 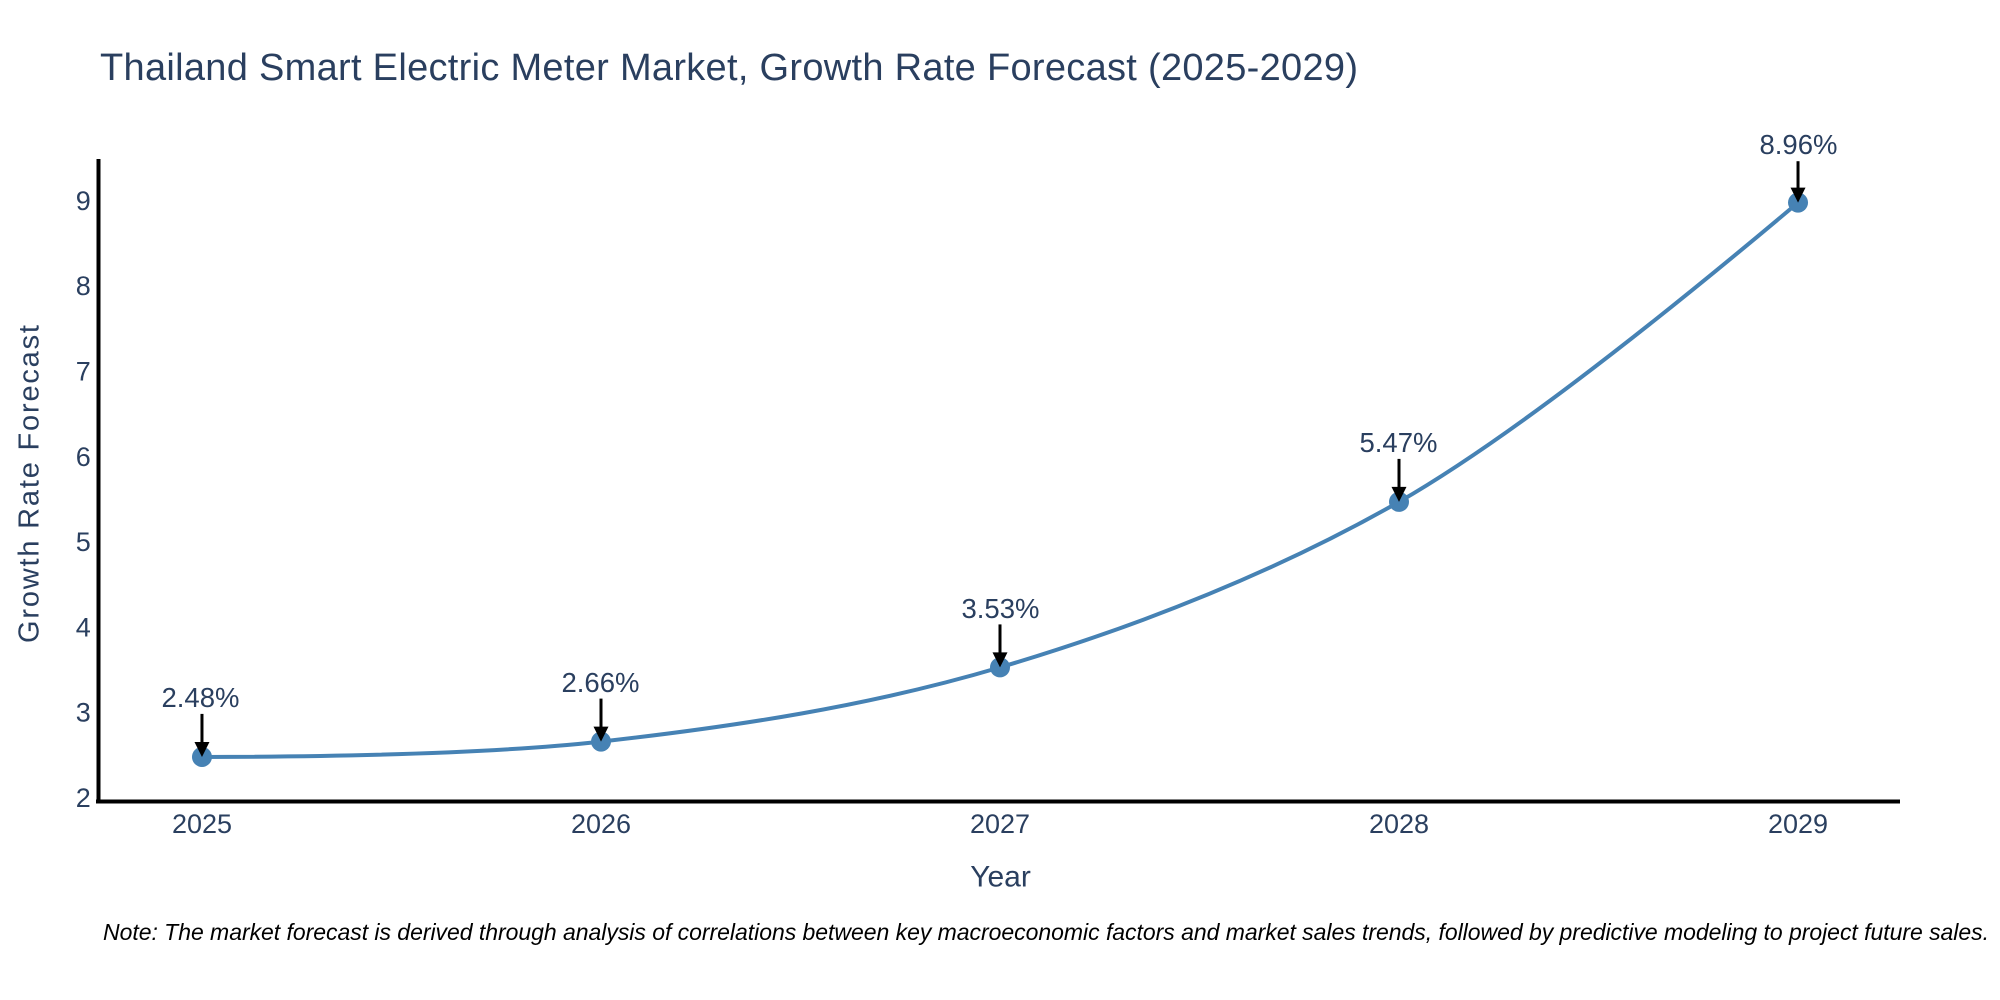 I want to click on svg-text: 3.53%, so click(x=1001, y=608).